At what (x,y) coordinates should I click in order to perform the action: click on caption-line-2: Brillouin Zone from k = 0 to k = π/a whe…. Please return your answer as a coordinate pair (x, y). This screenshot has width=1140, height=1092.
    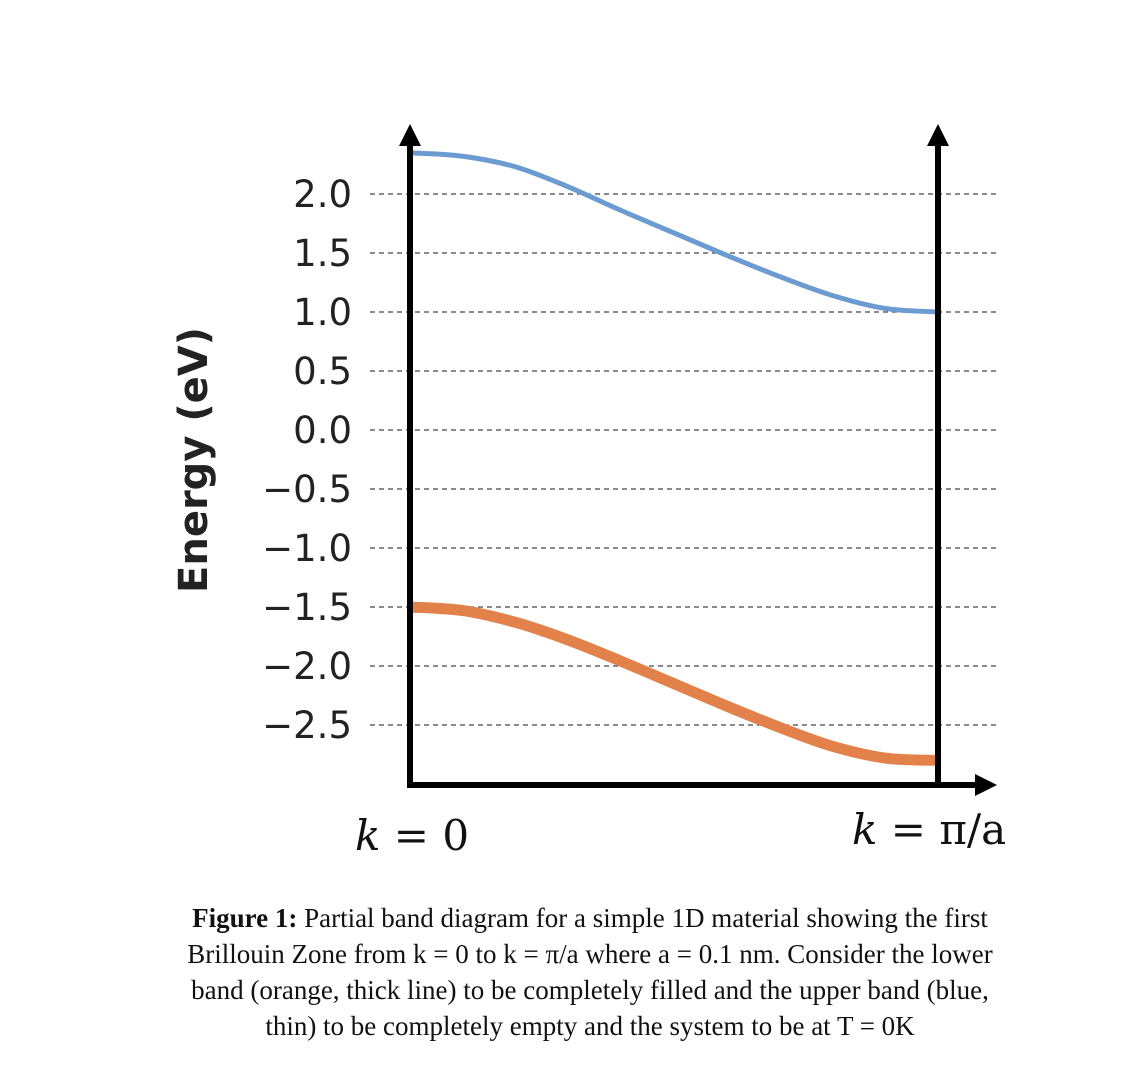
    Looking at the image, I should click on (590, 954).